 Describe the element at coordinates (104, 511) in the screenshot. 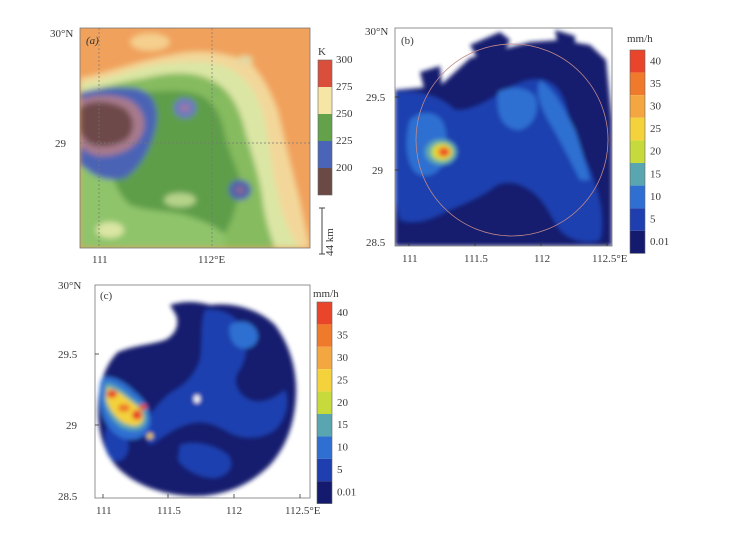

I see `panel-c-xtick-0: 111` at that location.